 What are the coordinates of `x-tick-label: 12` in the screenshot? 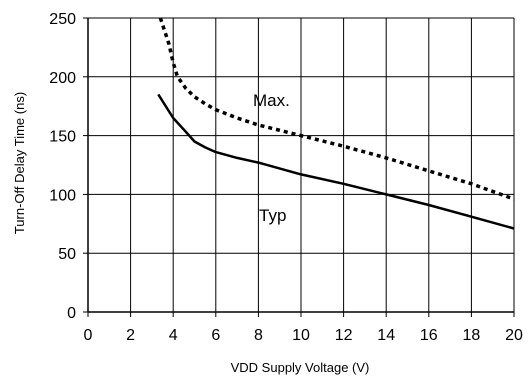 It's located at (344, 335).